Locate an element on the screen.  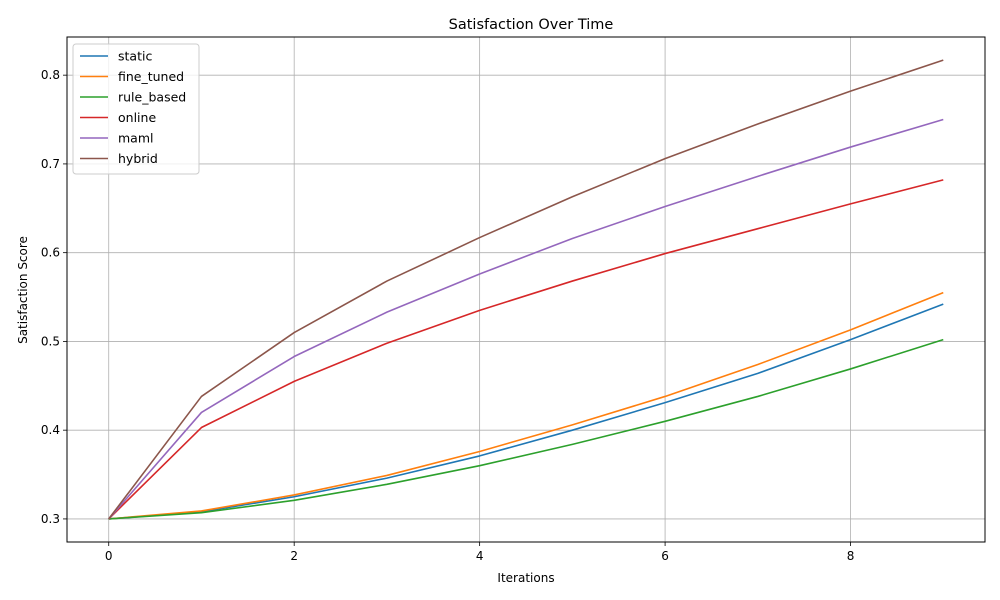
y-tick-label: 0.3 is located at coordinates (50, 519).